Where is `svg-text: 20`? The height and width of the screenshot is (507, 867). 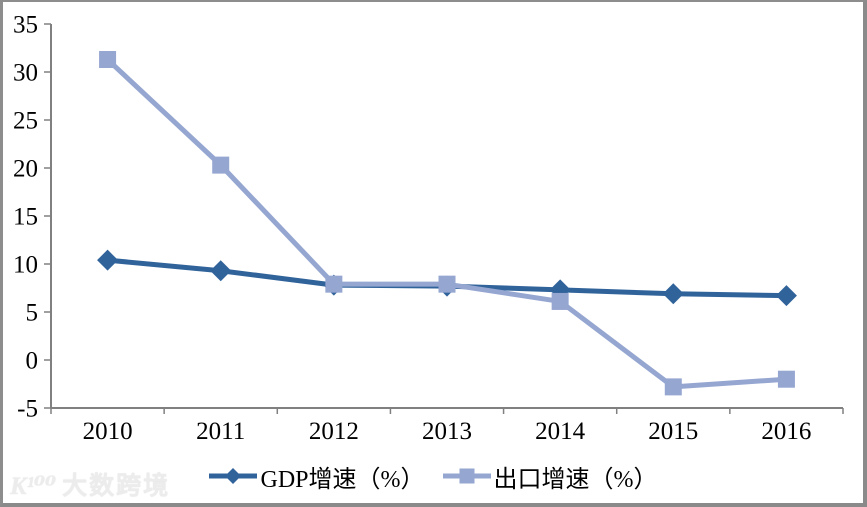 svg-text: 20 is located at coordinates (25, 169).